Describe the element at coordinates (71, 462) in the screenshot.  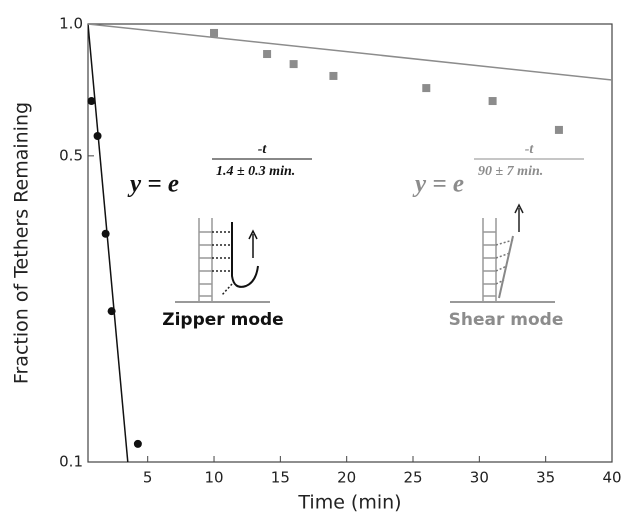
I see `y-tick-label: 0.1` at that location.